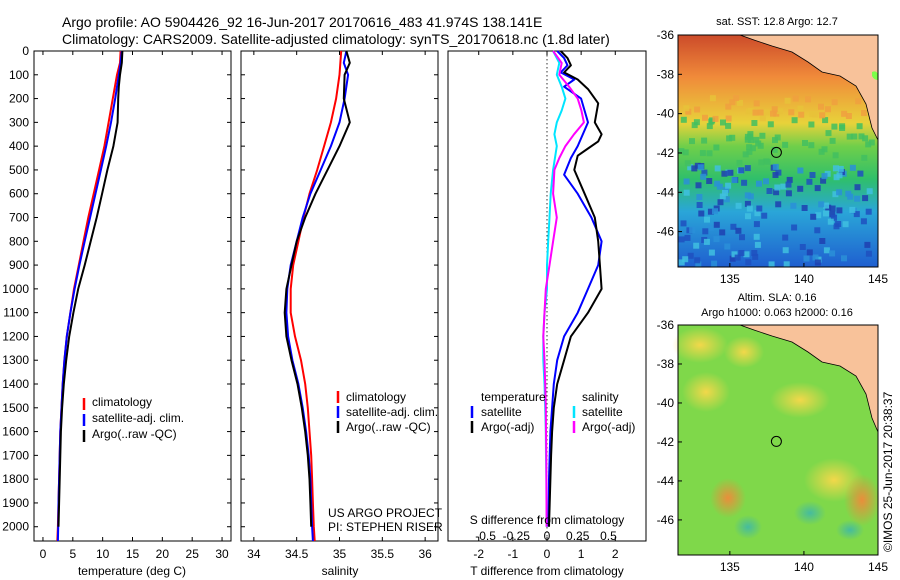 This screenshot has width=900, height=580. Describe the element at coordinates (513, 397) in the screenshot. I see `legend-header-temperature: temperature` at that location.